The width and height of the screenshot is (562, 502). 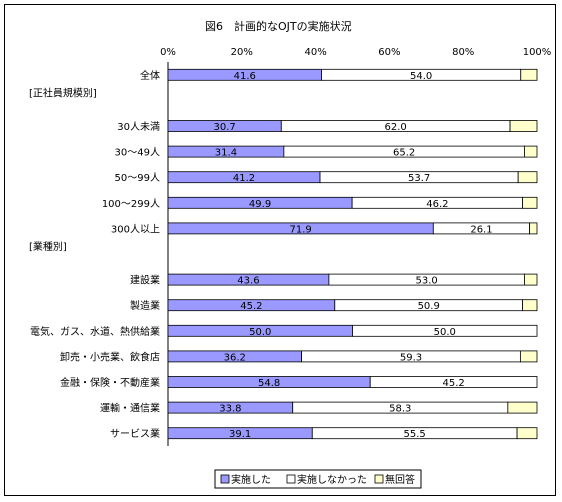 I want to click on x-tick-label: 100%, so click(x=537, y=52).